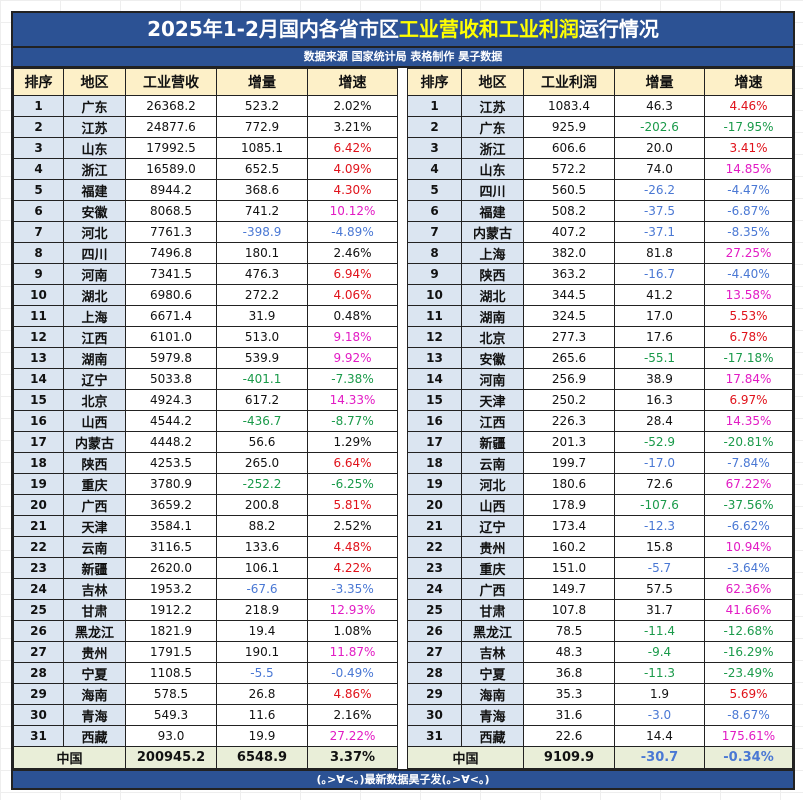 This screenshot has width=803, height=800. I want to click on region-cell: 广东, so click(94, 106).